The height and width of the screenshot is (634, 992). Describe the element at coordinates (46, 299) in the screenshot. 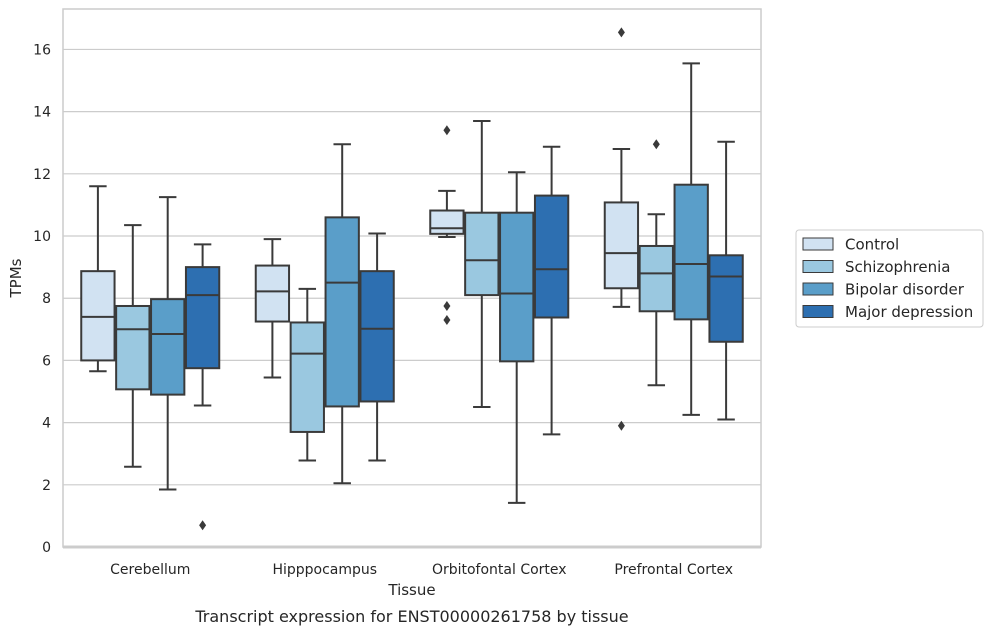

I see `y-tick-label: 8` at that location.